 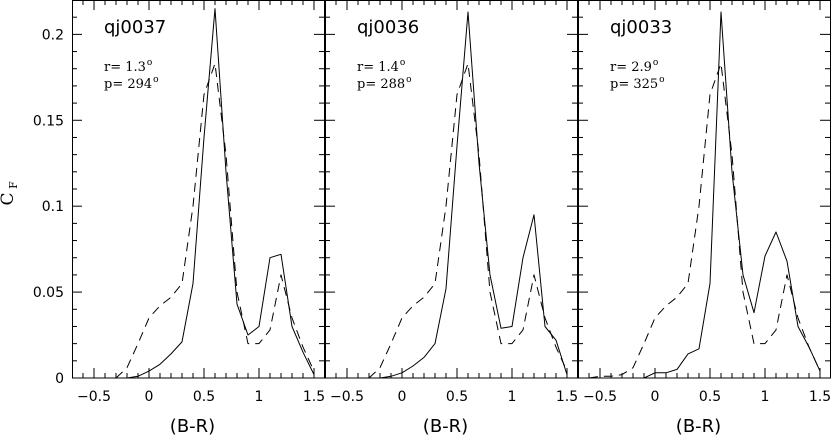 What do you see at coordinates (48, 121) in the screenshot?
I see `y-tick-label: 0.15` at bounding box center [48, 121].